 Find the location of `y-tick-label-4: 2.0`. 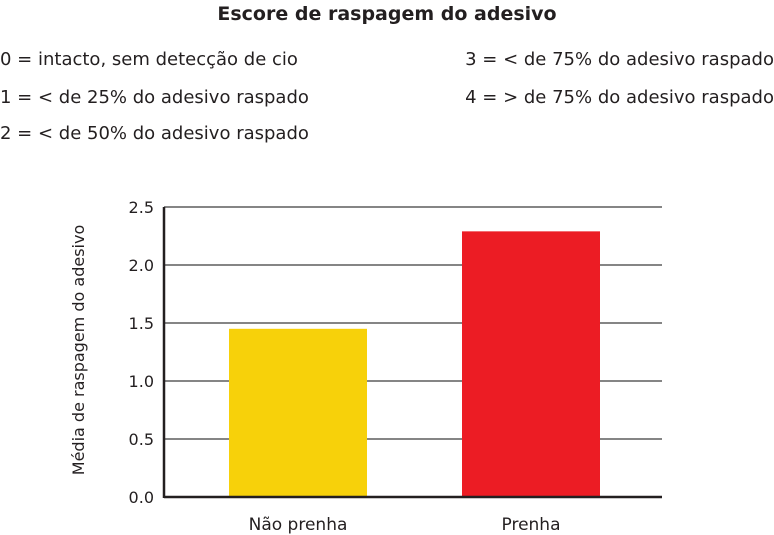

y-tick-label-4: 2.0 is located at coordinates (141, 265).